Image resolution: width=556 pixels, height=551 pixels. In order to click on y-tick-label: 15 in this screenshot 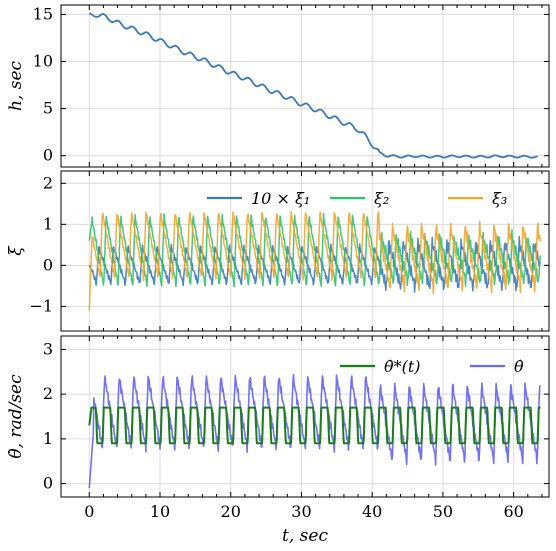, I will do `click(43, 13)`.